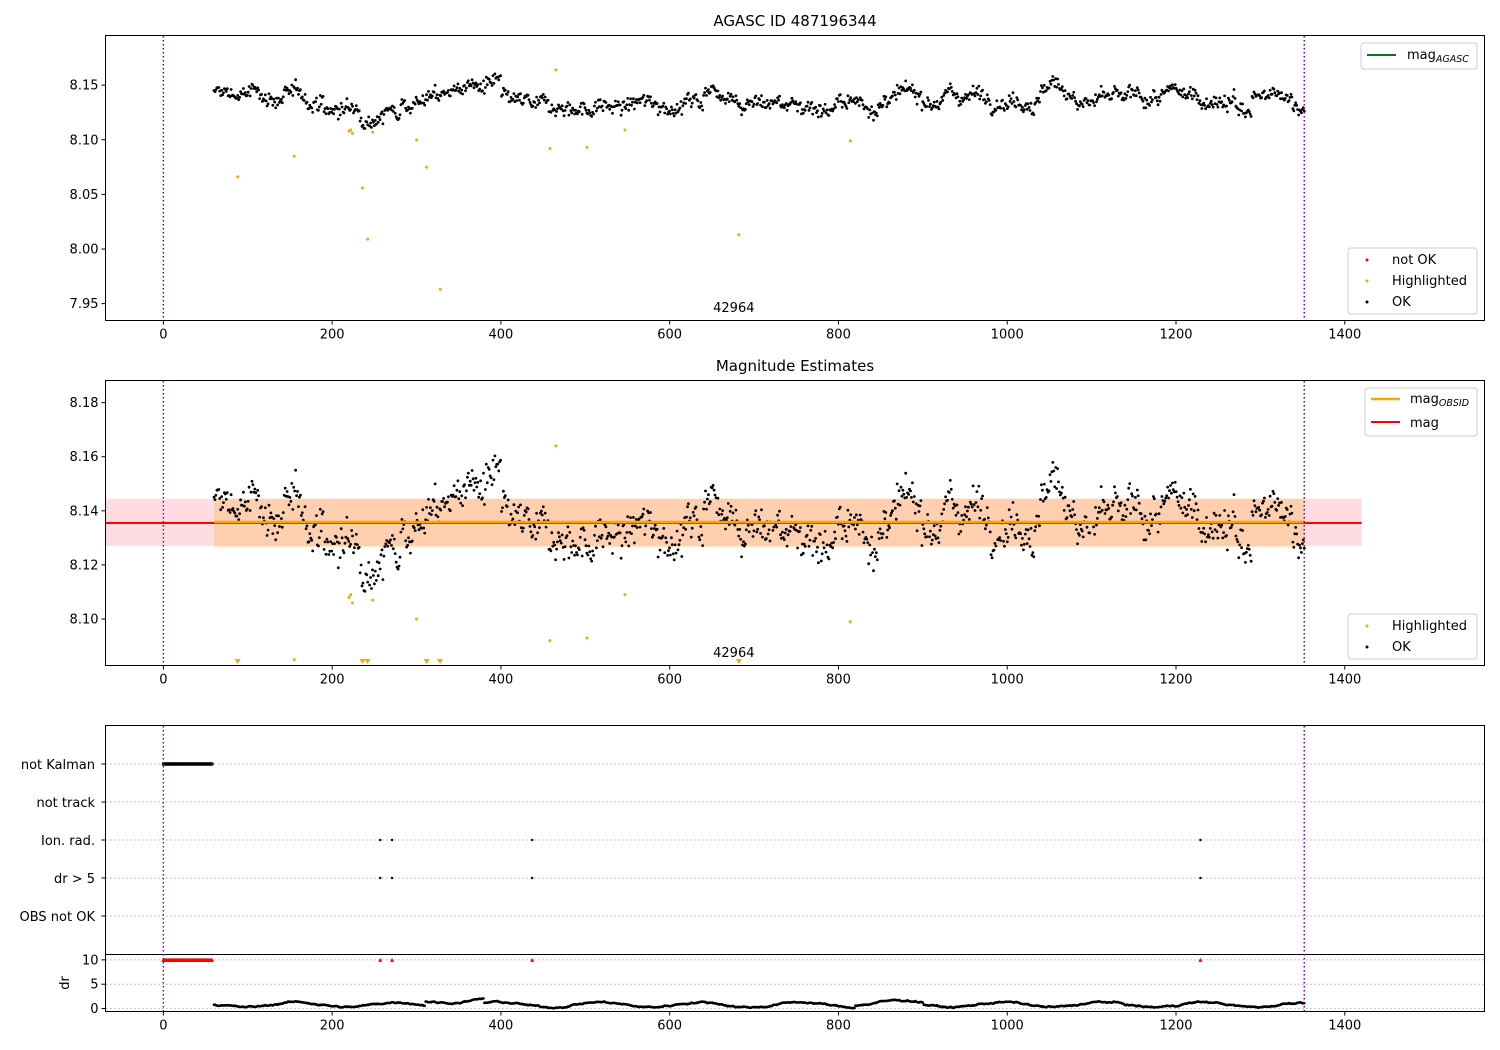 The width and height of the screenshot is (1500, 1050). What do you see at coordinates (669, 680) in the screenshot?
I see `x-tick-label: 600` at bounding box center [669, 680].